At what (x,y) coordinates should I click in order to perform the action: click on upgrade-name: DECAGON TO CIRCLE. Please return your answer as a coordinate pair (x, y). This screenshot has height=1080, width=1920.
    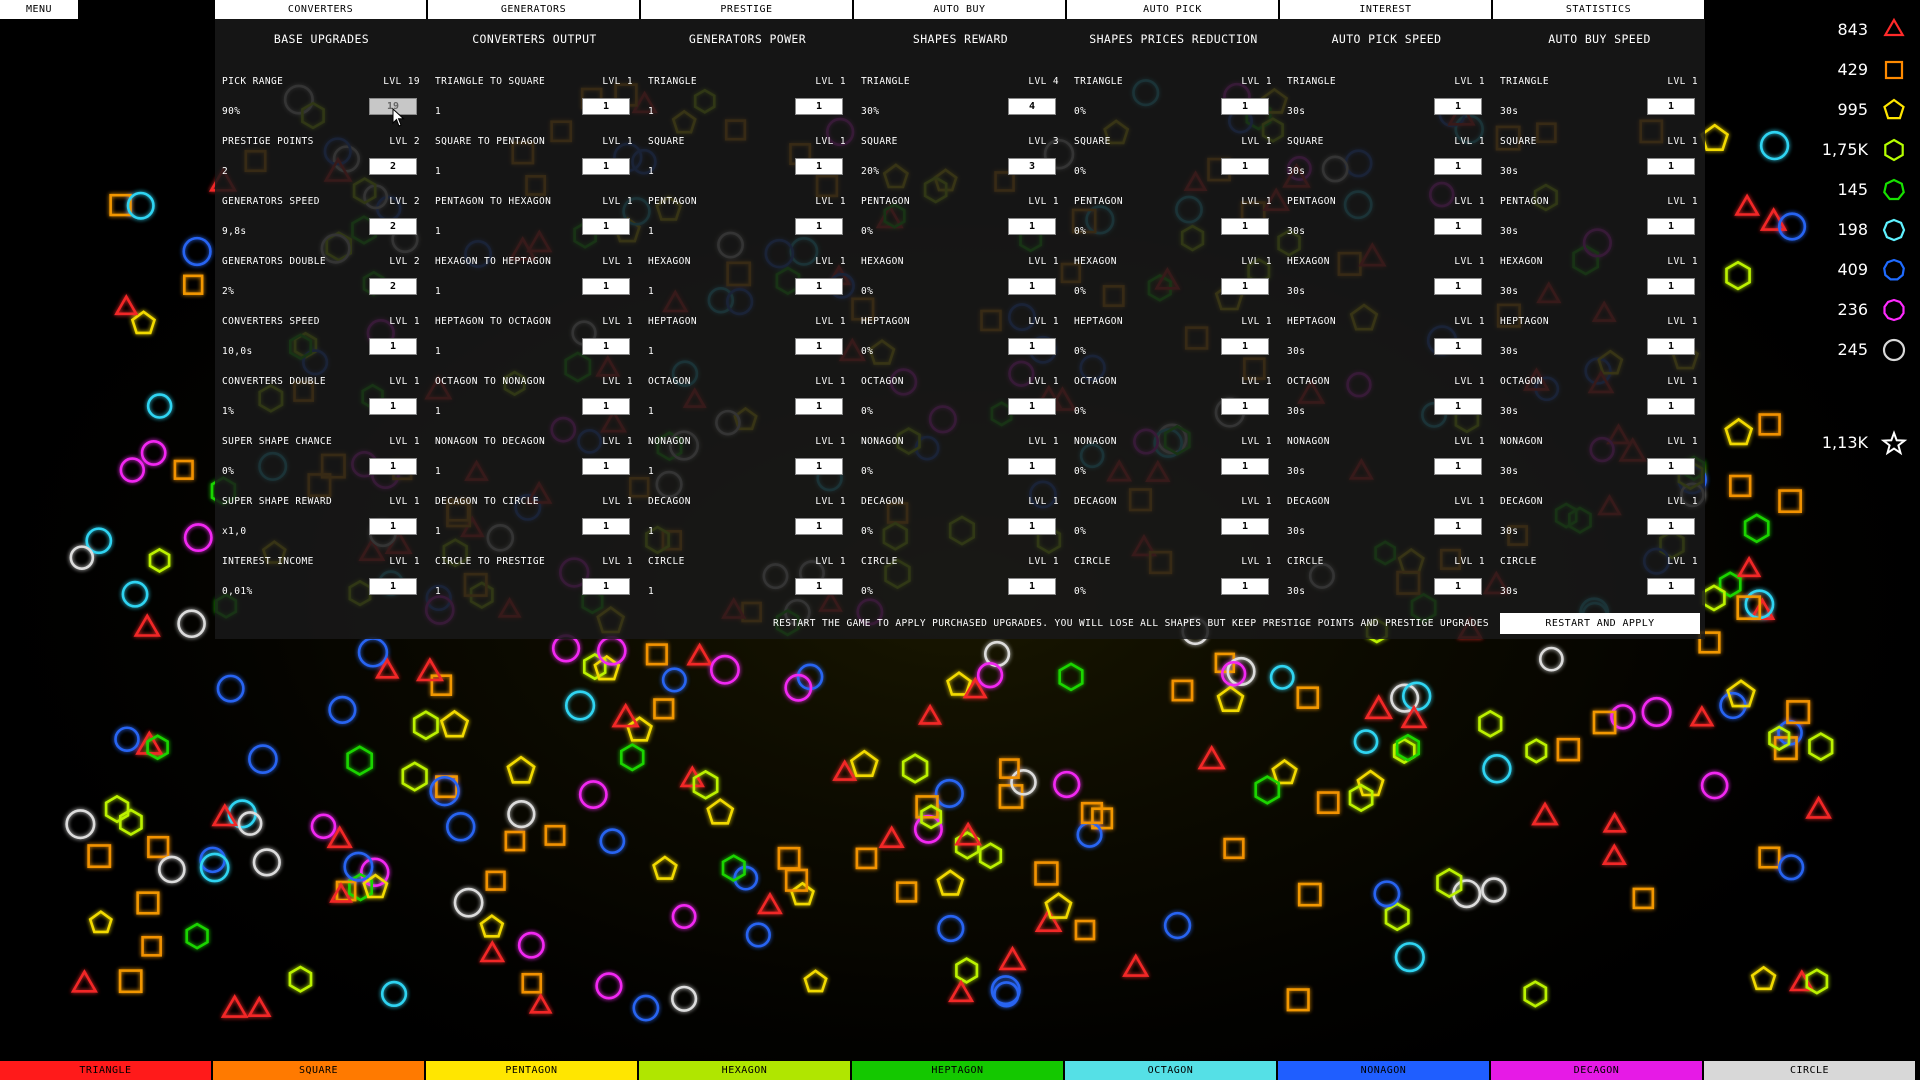
    Looking at the image, I should click on (487, 501).